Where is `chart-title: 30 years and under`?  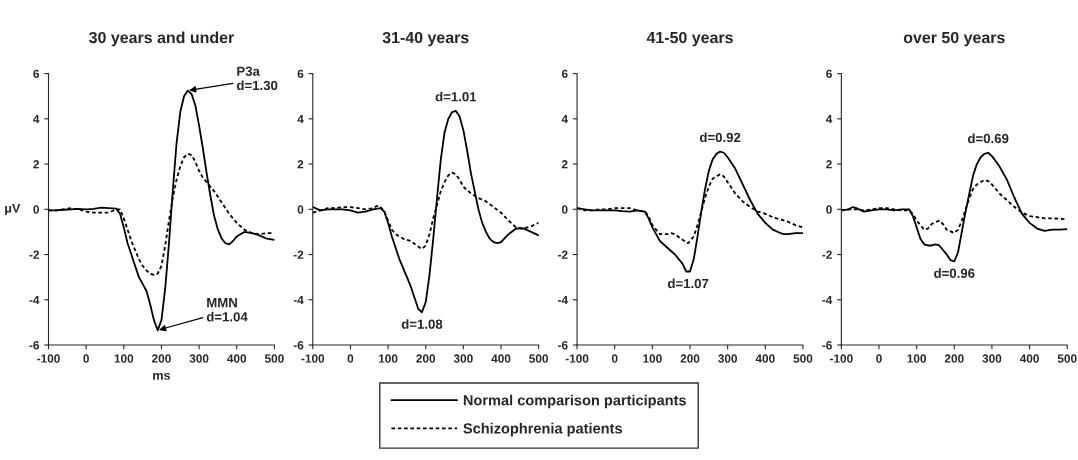 chart-title: 30 years and under is located at coordinates (162, 39).